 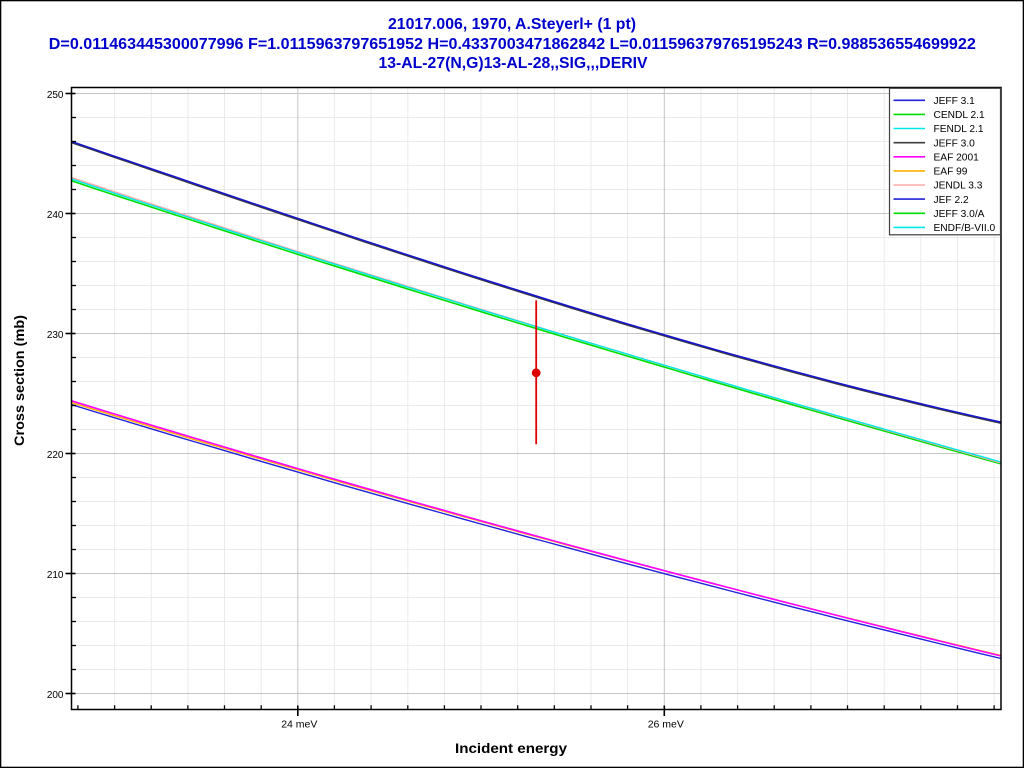 What do you see at coordinates (55, 695) in the screenshot?
I see `svg-text: 200` at bounding box center [55, 695].